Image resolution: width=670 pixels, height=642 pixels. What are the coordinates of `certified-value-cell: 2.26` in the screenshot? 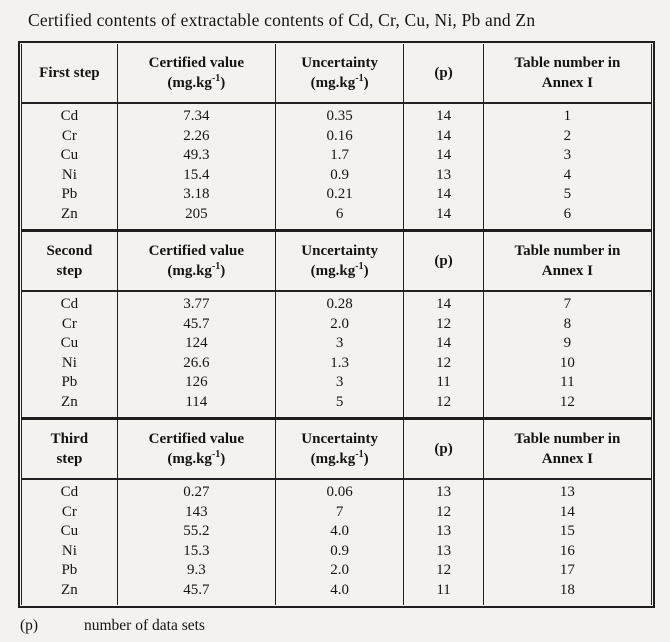 It's located at (196, 136).